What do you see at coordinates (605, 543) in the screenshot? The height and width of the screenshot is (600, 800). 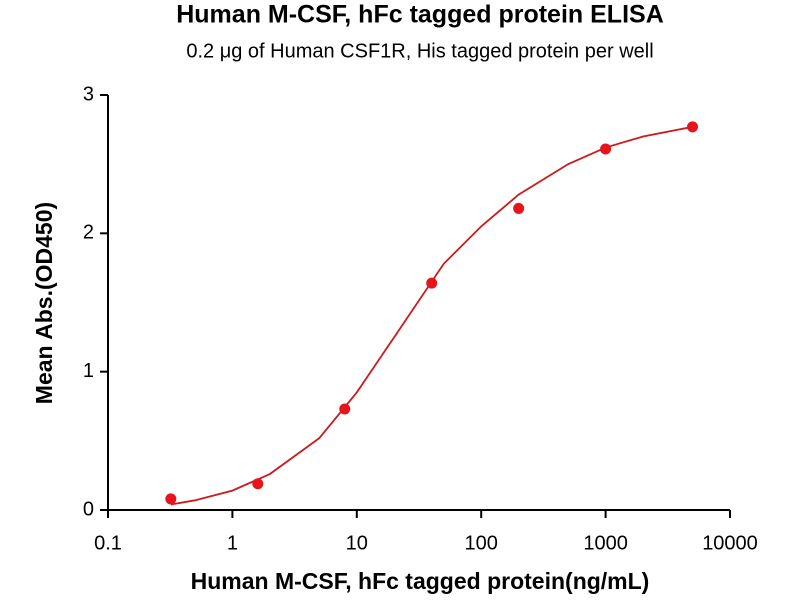 I see `x-tick-label: 1000` at bounding box center [605, 543].